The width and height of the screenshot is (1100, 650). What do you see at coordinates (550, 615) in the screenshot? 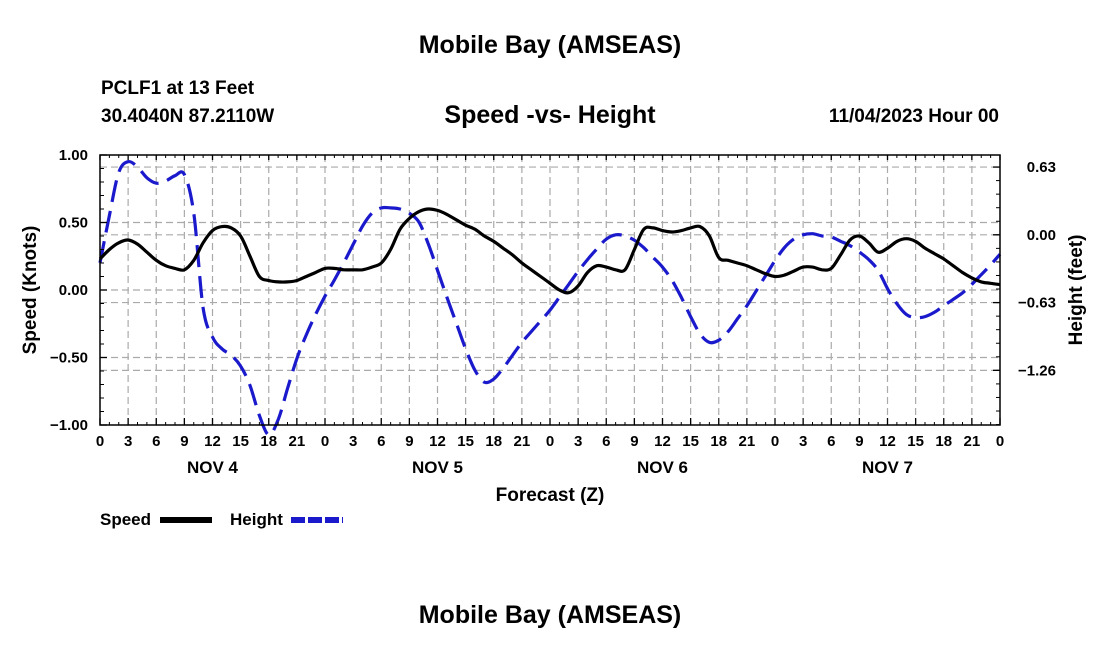
I see `page-title-bottom: Mobile Bay (AMSEAS)` at bounding box center [550, 615].